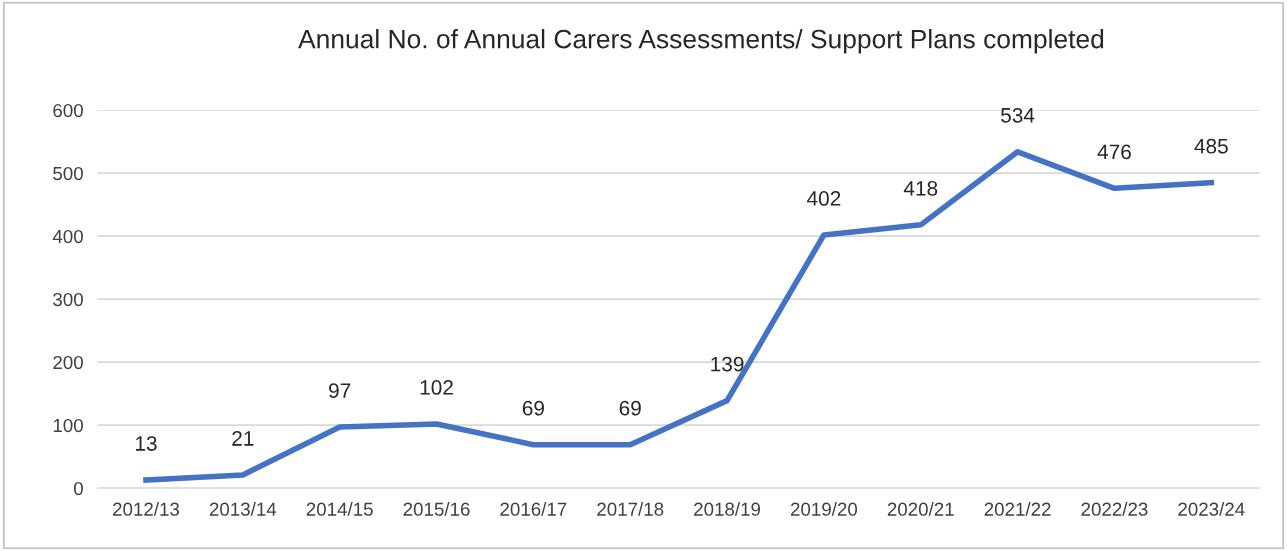 This screenshot has height=551, width=1287. What do you see at coordinates (146, 443) in the screenshot?
I see `data-label: 13` at bounding box center [146, 443].